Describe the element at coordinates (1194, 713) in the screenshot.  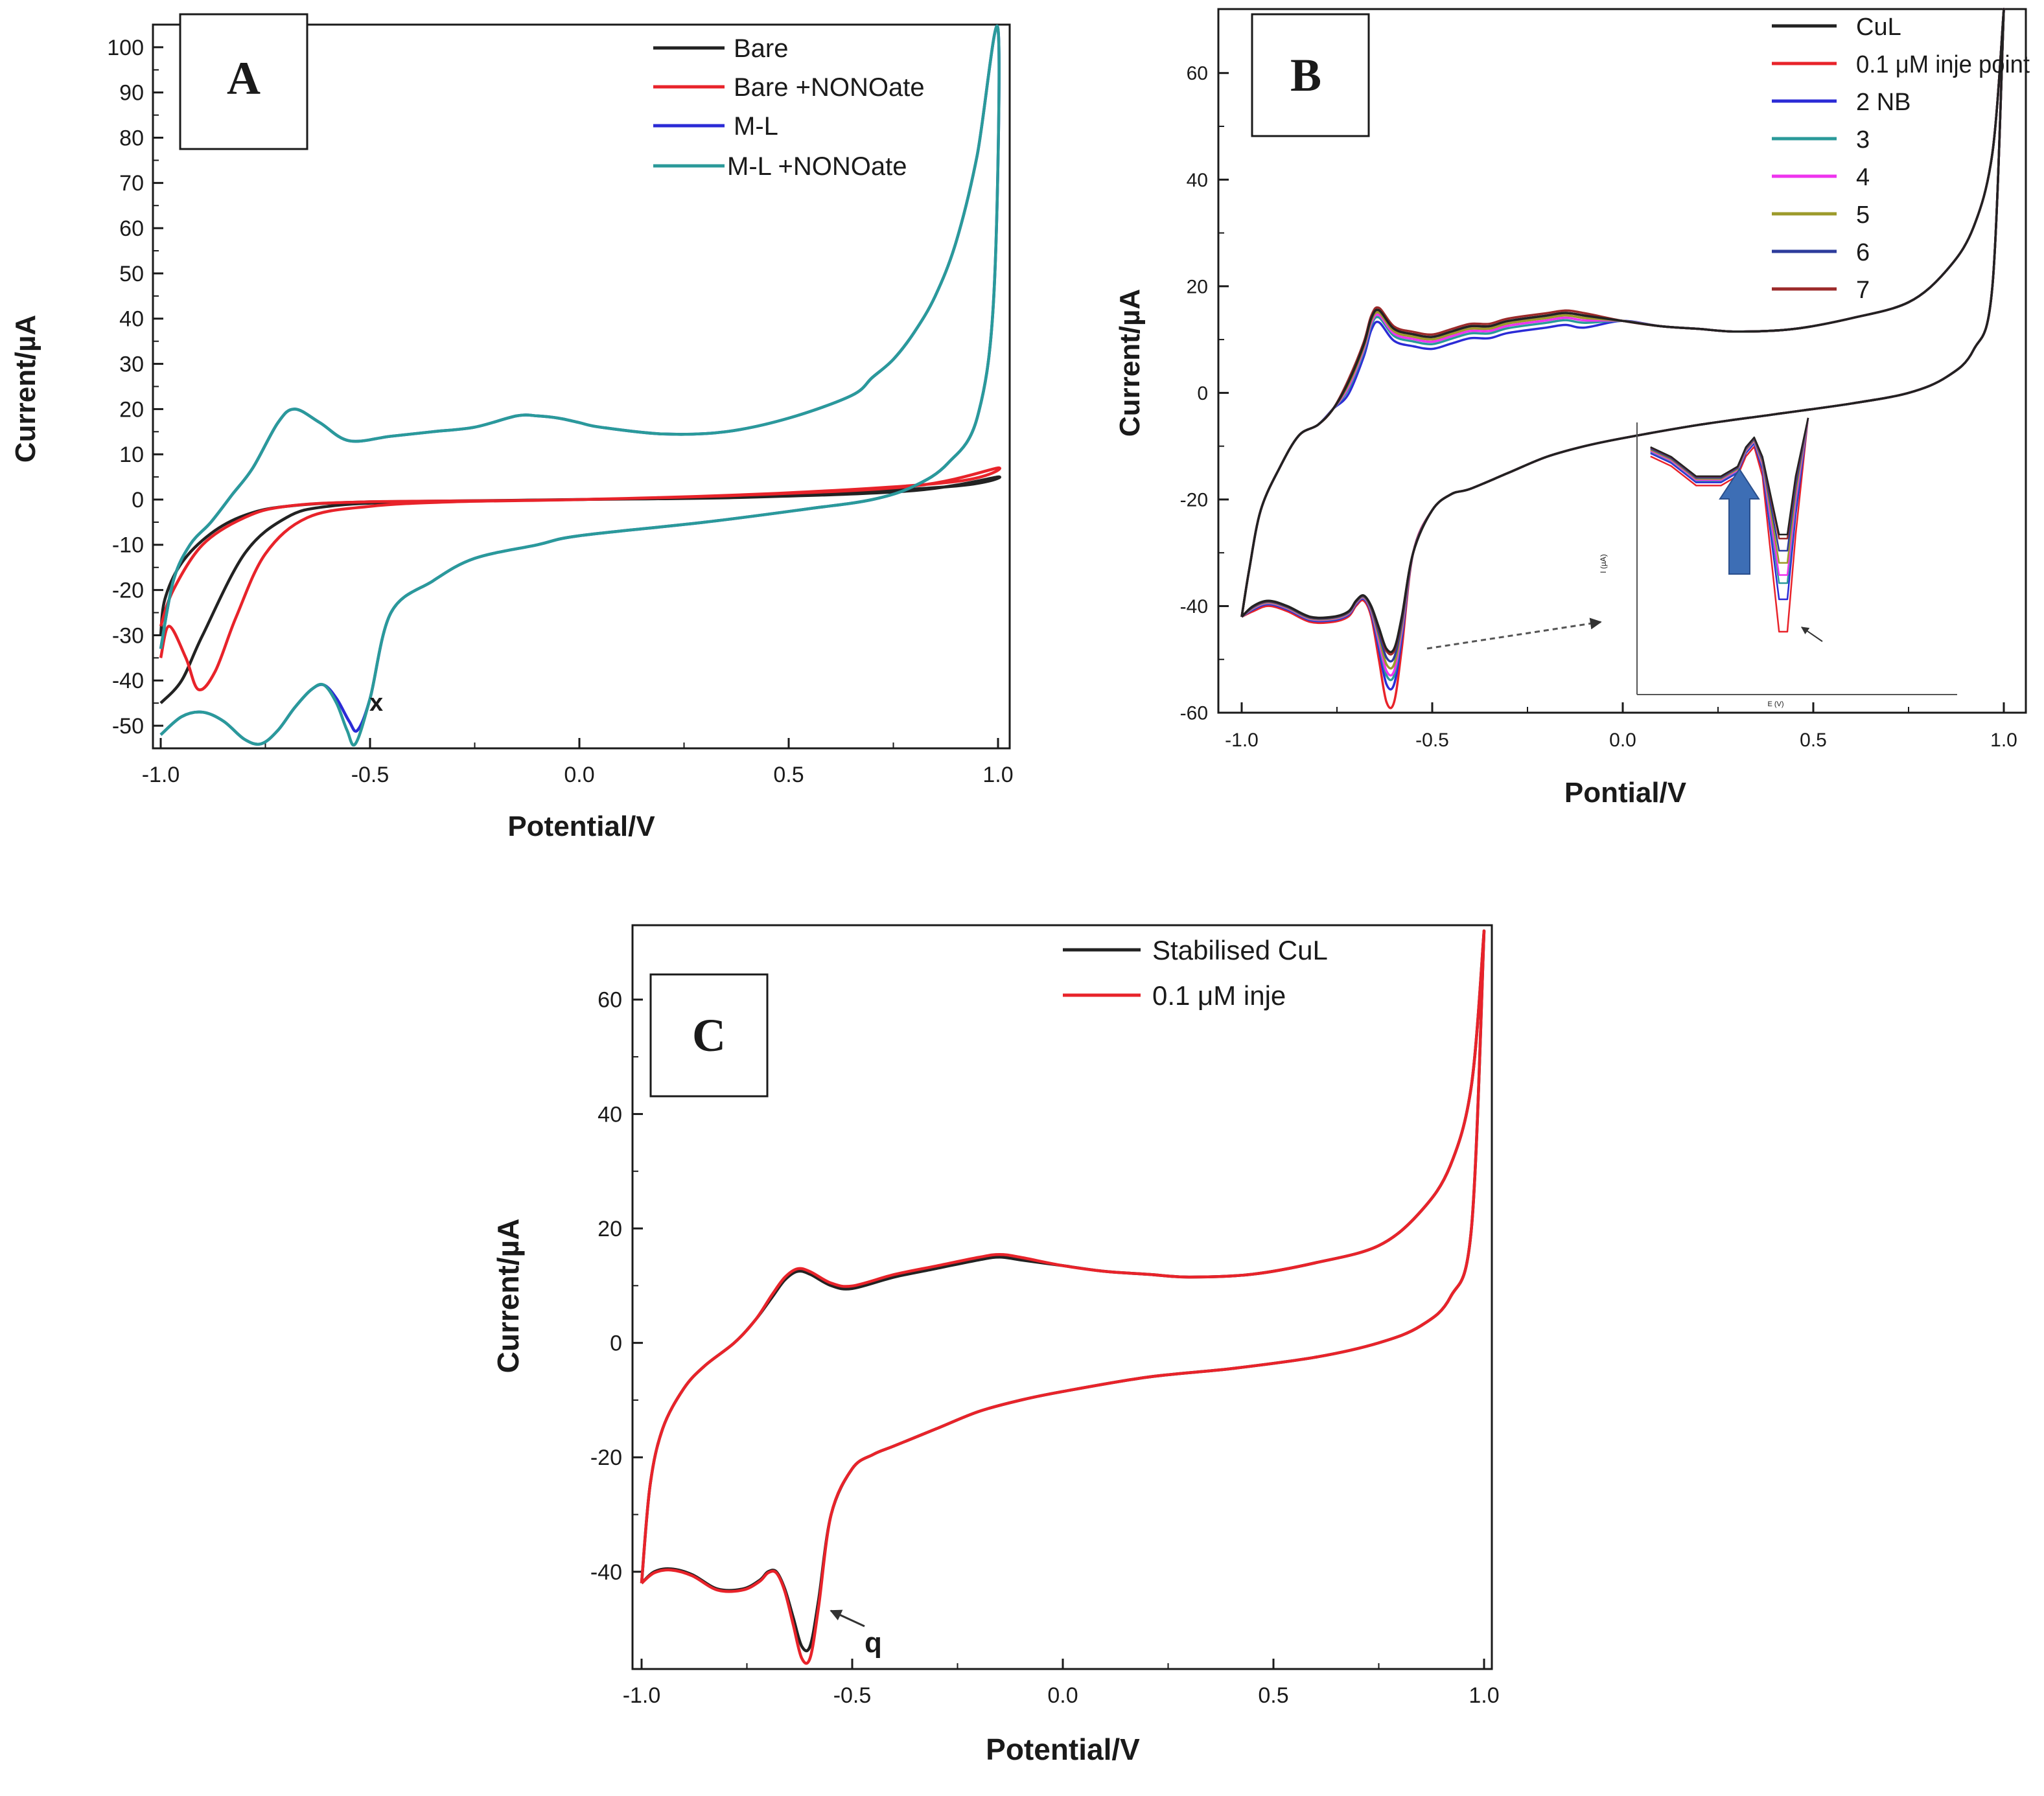
I see `y-tick-label: -60` at that location.